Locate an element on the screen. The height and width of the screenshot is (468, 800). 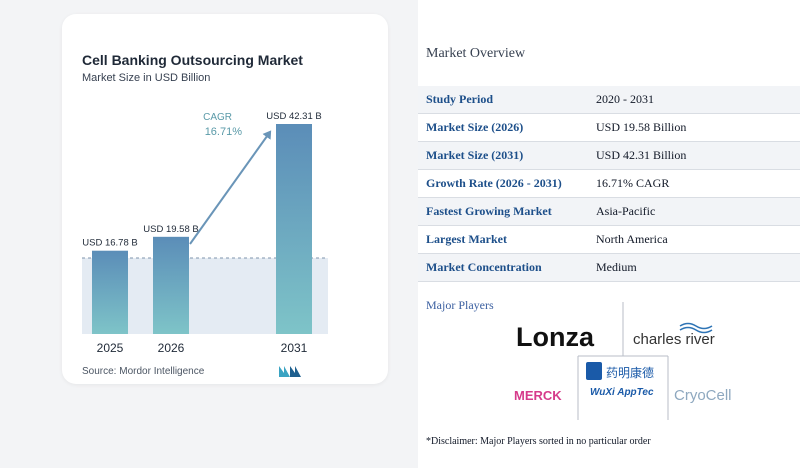
svg-text: 药明康德 is located at coordinates (630, 372).